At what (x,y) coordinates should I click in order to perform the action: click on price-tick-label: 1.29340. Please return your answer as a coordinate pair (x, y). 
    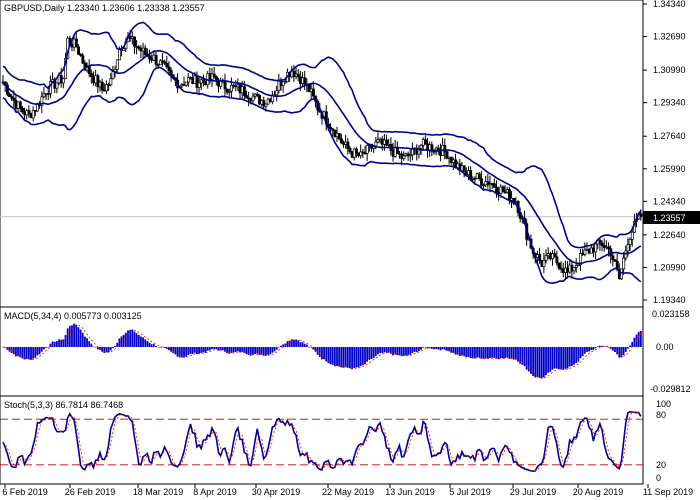
    Looking at the image, I should click on (669, 103).